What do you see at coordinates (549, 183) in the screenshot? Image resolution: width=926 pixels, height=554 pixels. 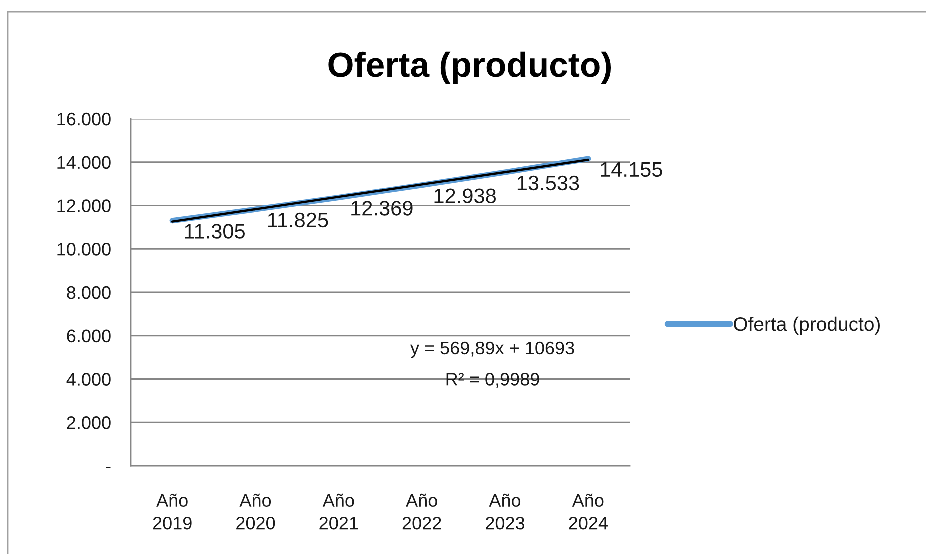 I see `data-label: 13.533` at bounding box center [549, 183].